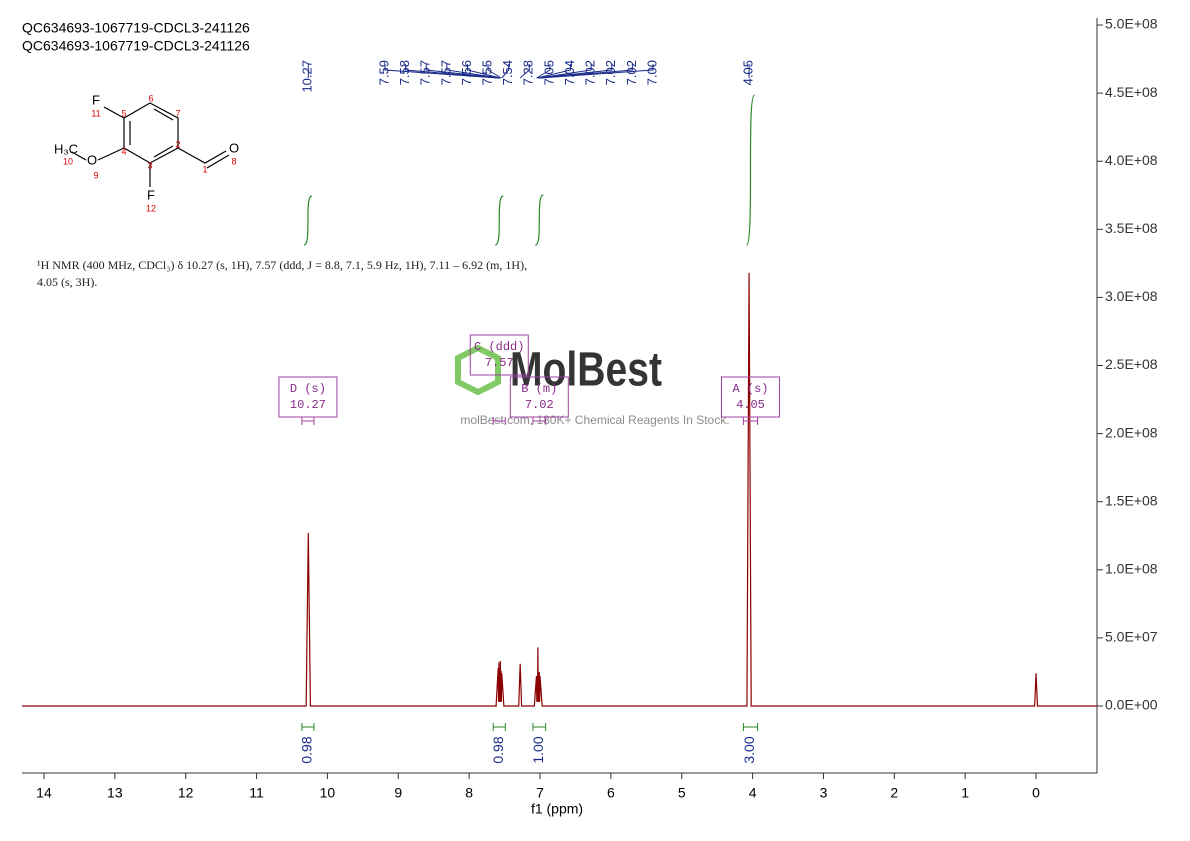  What do you see at coordinates (123, 151) in the screenshot?
I see `atom-number: 4` at bounding box center [123, 151].